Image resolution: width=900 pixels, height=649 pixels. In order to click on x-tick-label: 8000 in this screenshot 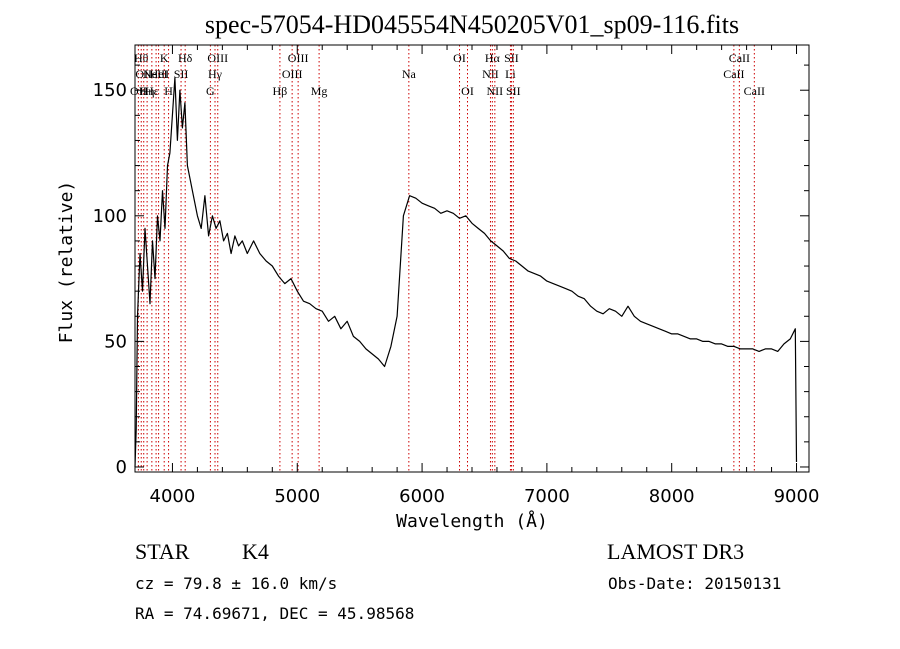, I will do `click(672, 496)`.